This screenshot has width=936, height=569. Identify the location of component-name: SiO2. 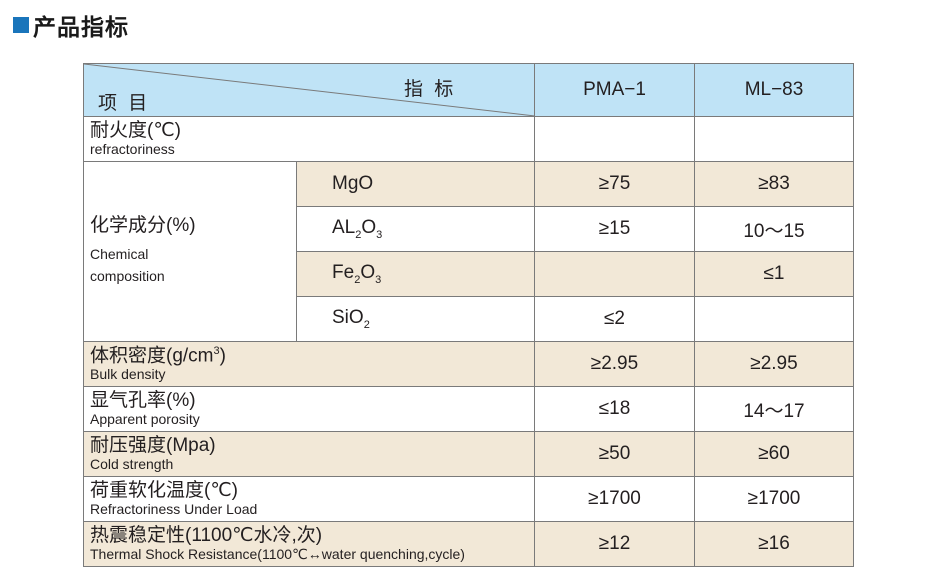
(415, 319).